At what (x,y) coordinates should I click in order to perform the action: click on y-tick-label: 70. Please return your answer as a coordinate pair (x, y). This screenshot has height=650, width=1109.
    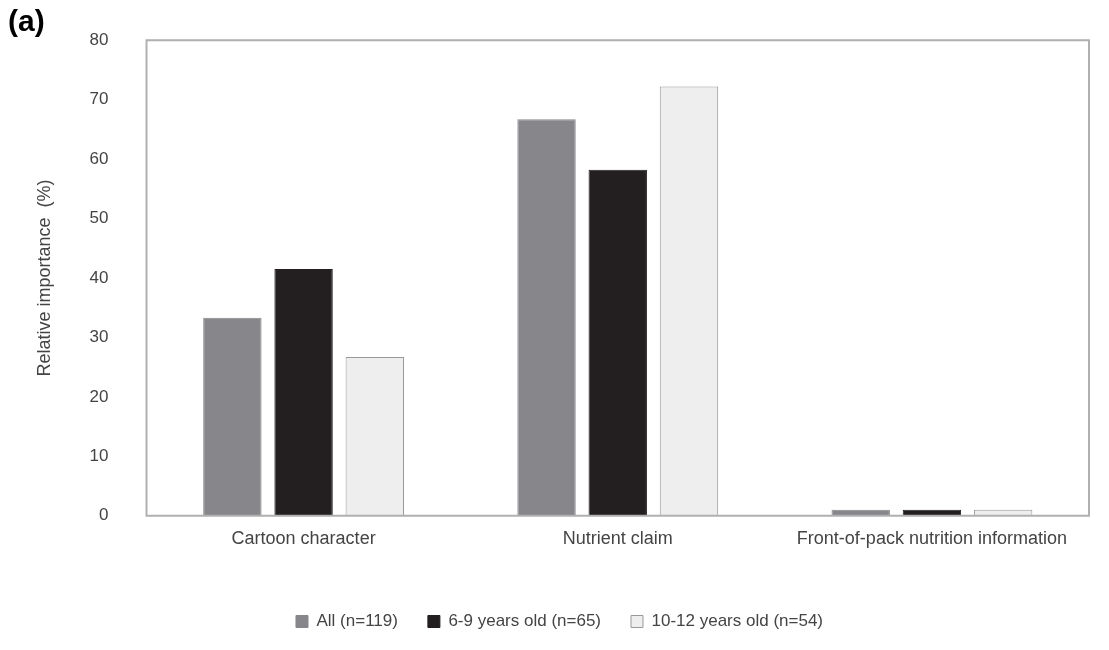
    Looking at the image, I should click on (99, 99).